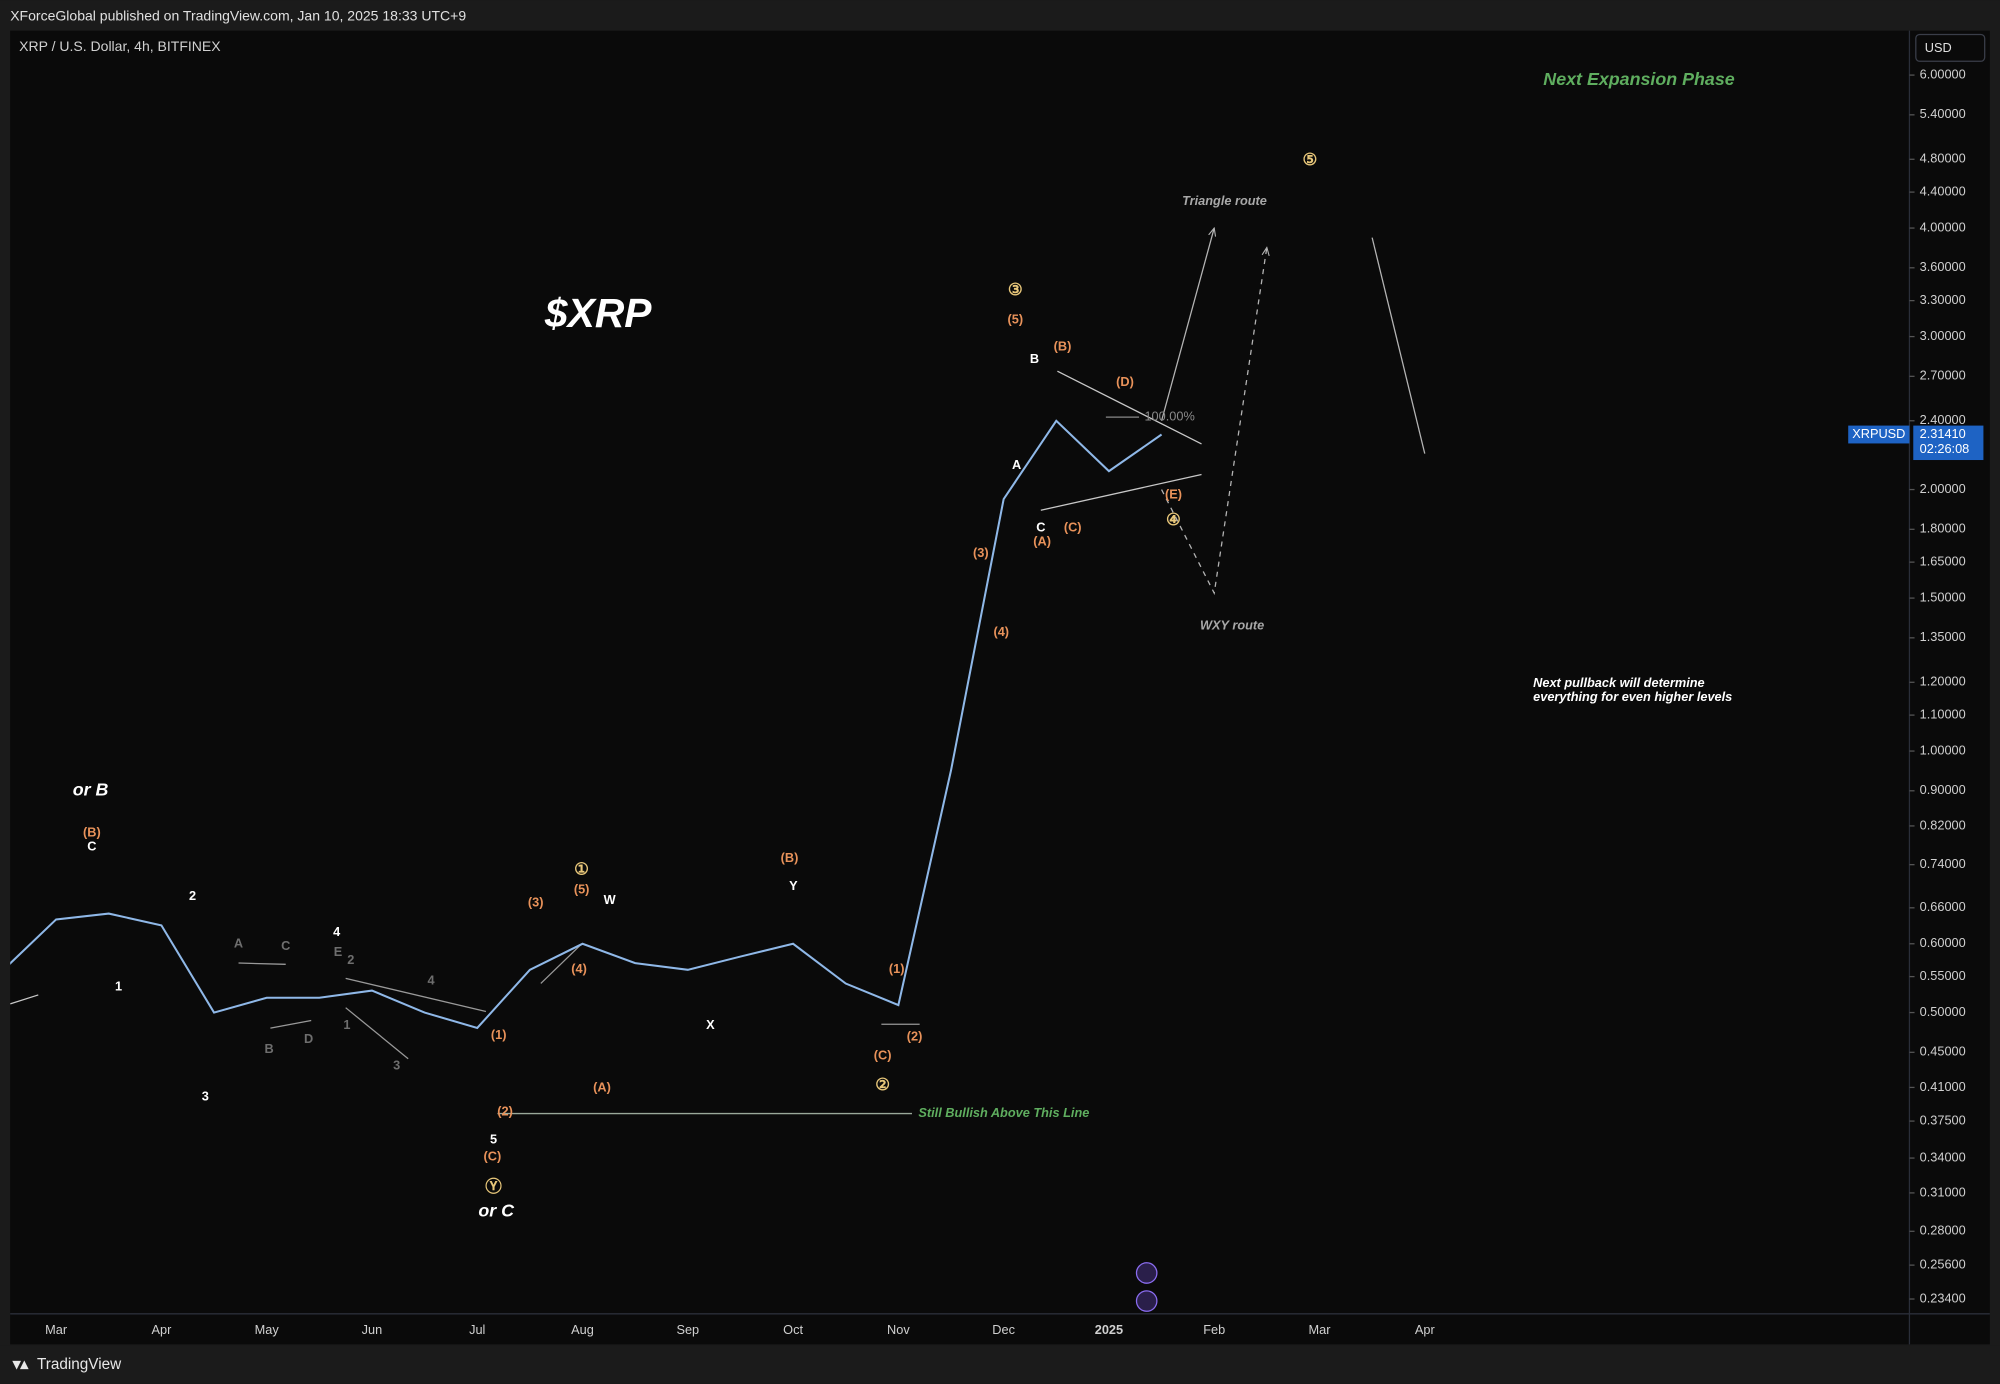 This screenshot has height=1384, width=2000. I want to click on footer: TradingView, so click(79, 1364).